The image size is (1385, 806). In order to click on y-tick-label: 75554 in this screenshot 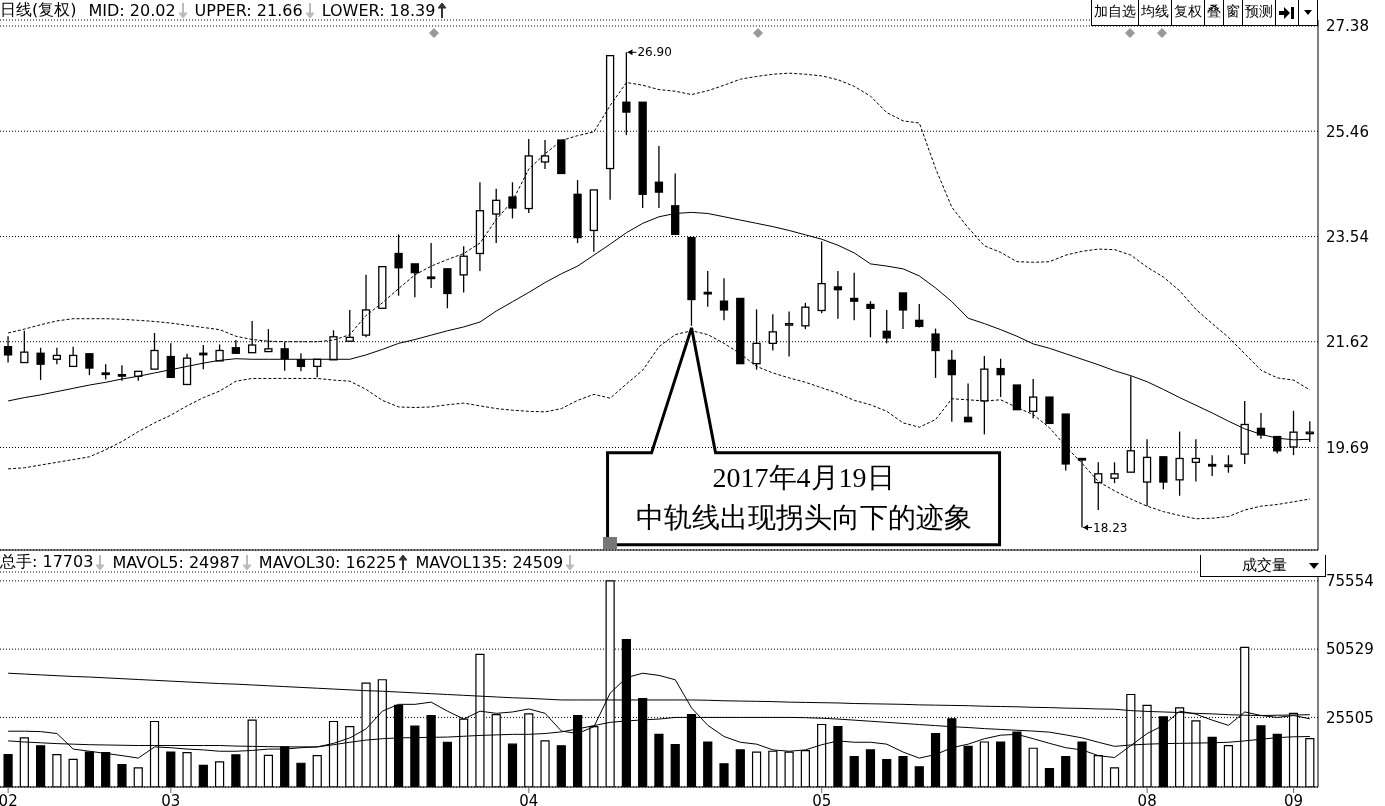, I will do `click(1350, 581)`.